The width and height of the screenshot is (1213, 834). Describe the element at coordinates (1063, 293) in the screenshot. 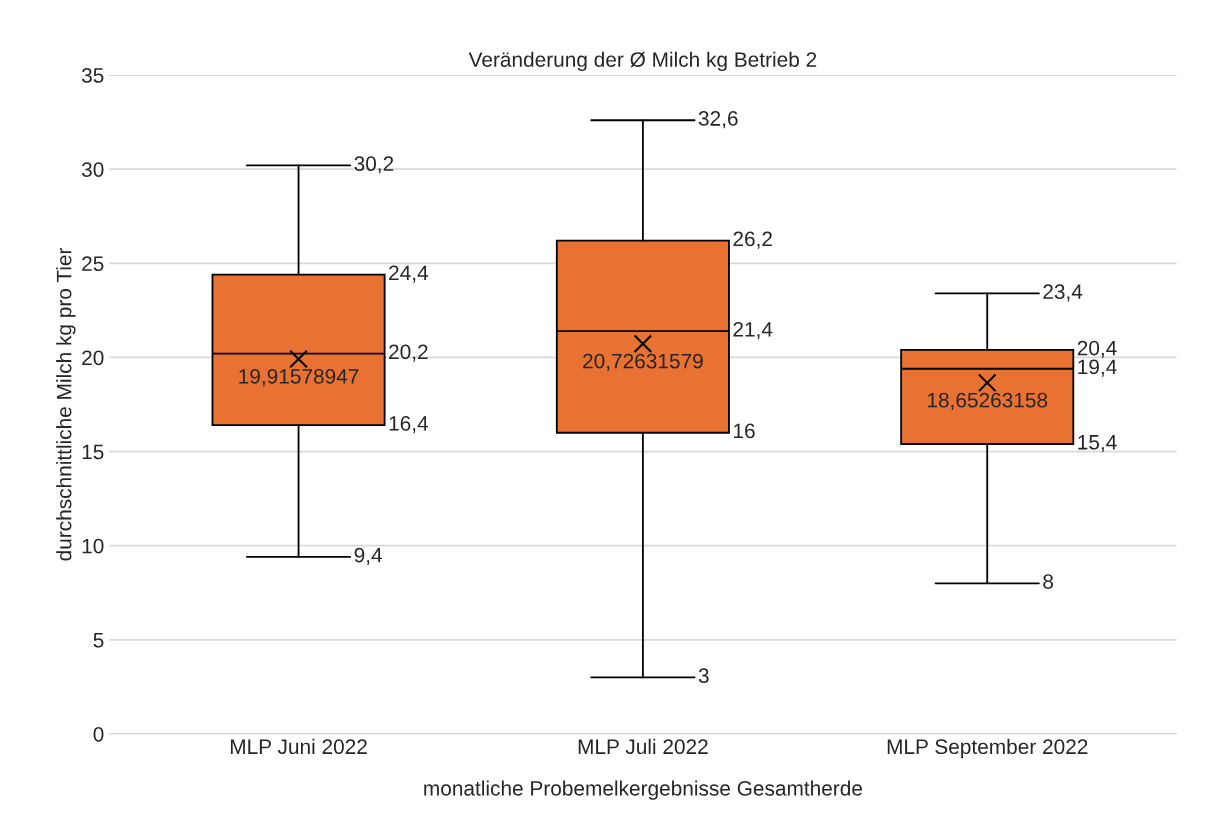

I see `text: 23,4` at that location.